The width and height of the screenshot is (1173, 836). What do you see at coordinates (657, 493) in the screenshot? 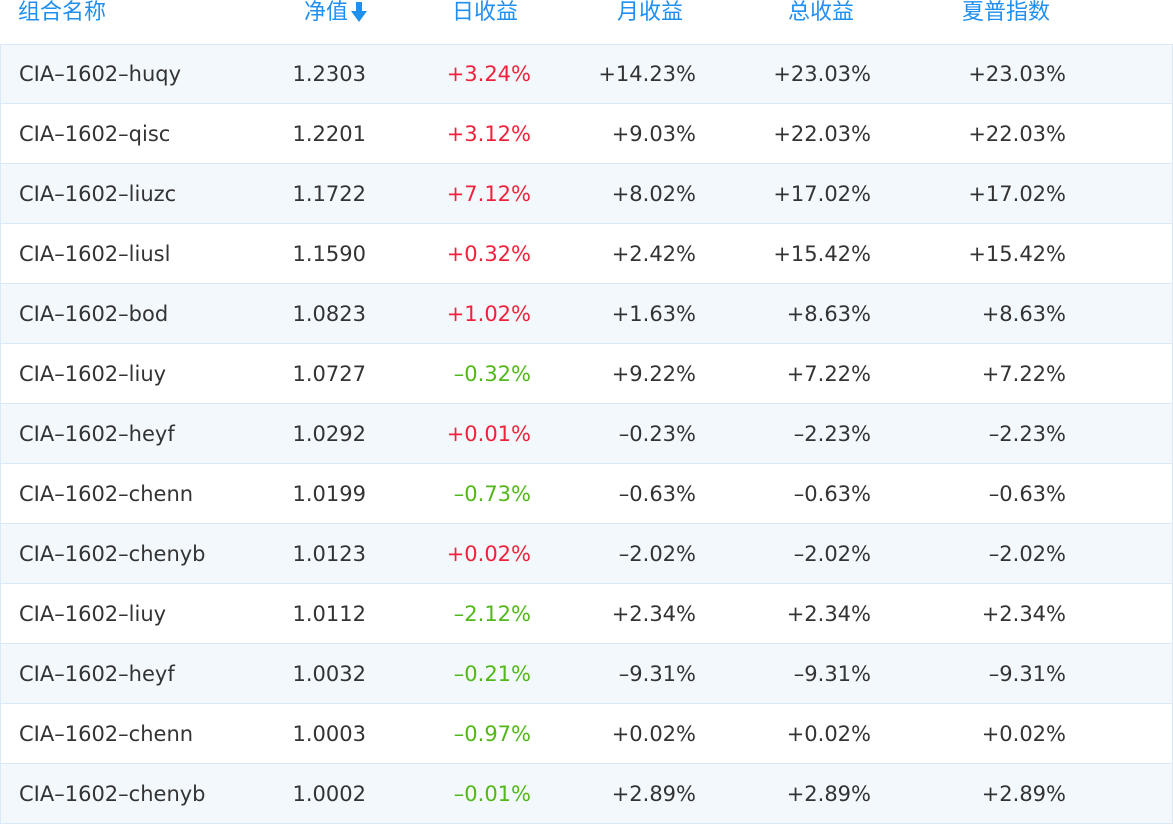
I see `cell-month-return: –0.63%` at bounding box center [657, 493].